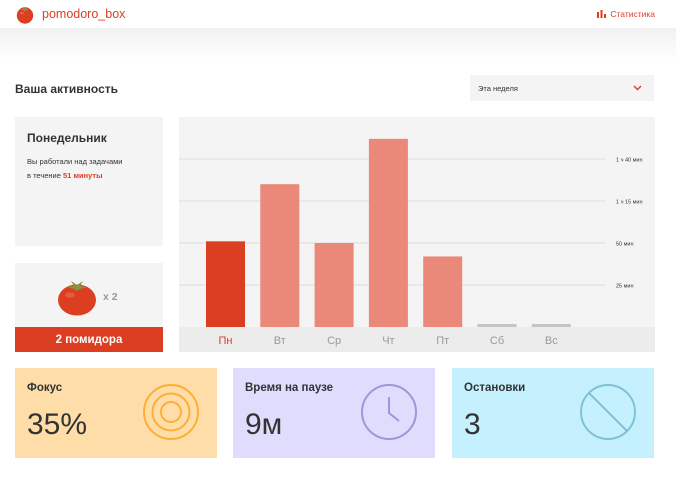  I want to click on tomato-count-footer: 2 помидора, so click(89, 339).